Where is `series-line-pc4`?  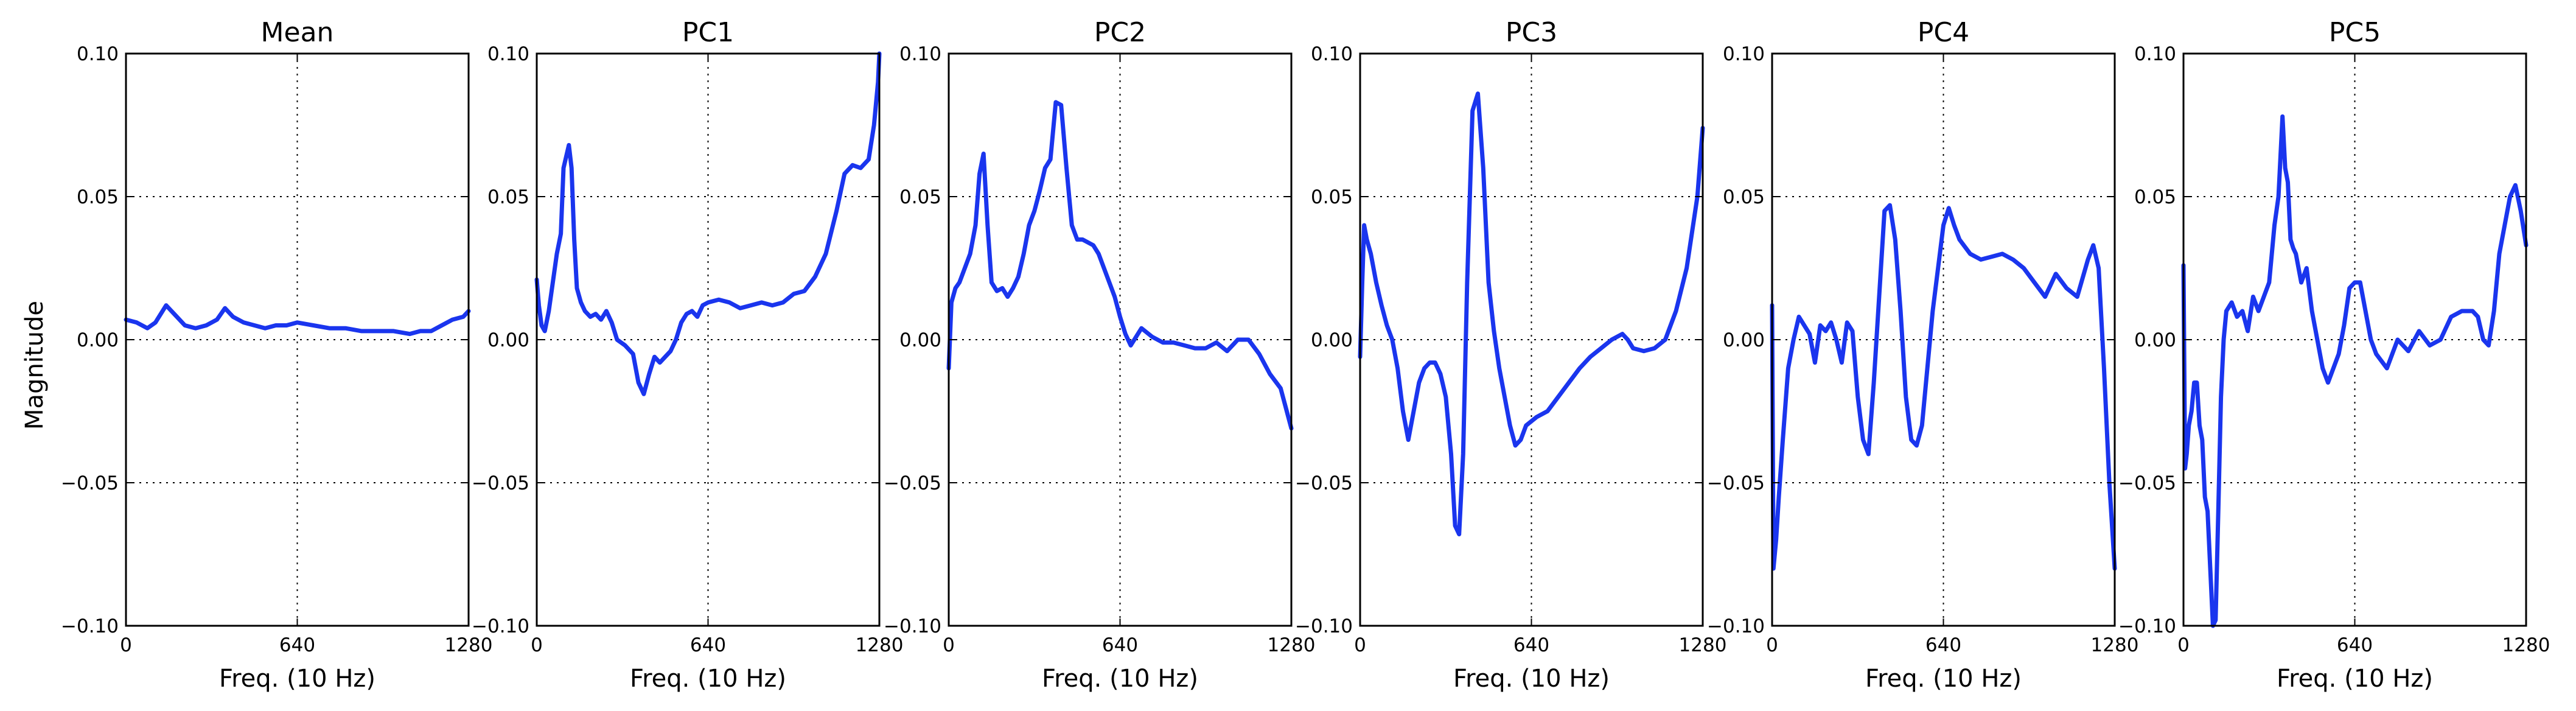 series-line-pc4 is located at coordinates (1943, 387).